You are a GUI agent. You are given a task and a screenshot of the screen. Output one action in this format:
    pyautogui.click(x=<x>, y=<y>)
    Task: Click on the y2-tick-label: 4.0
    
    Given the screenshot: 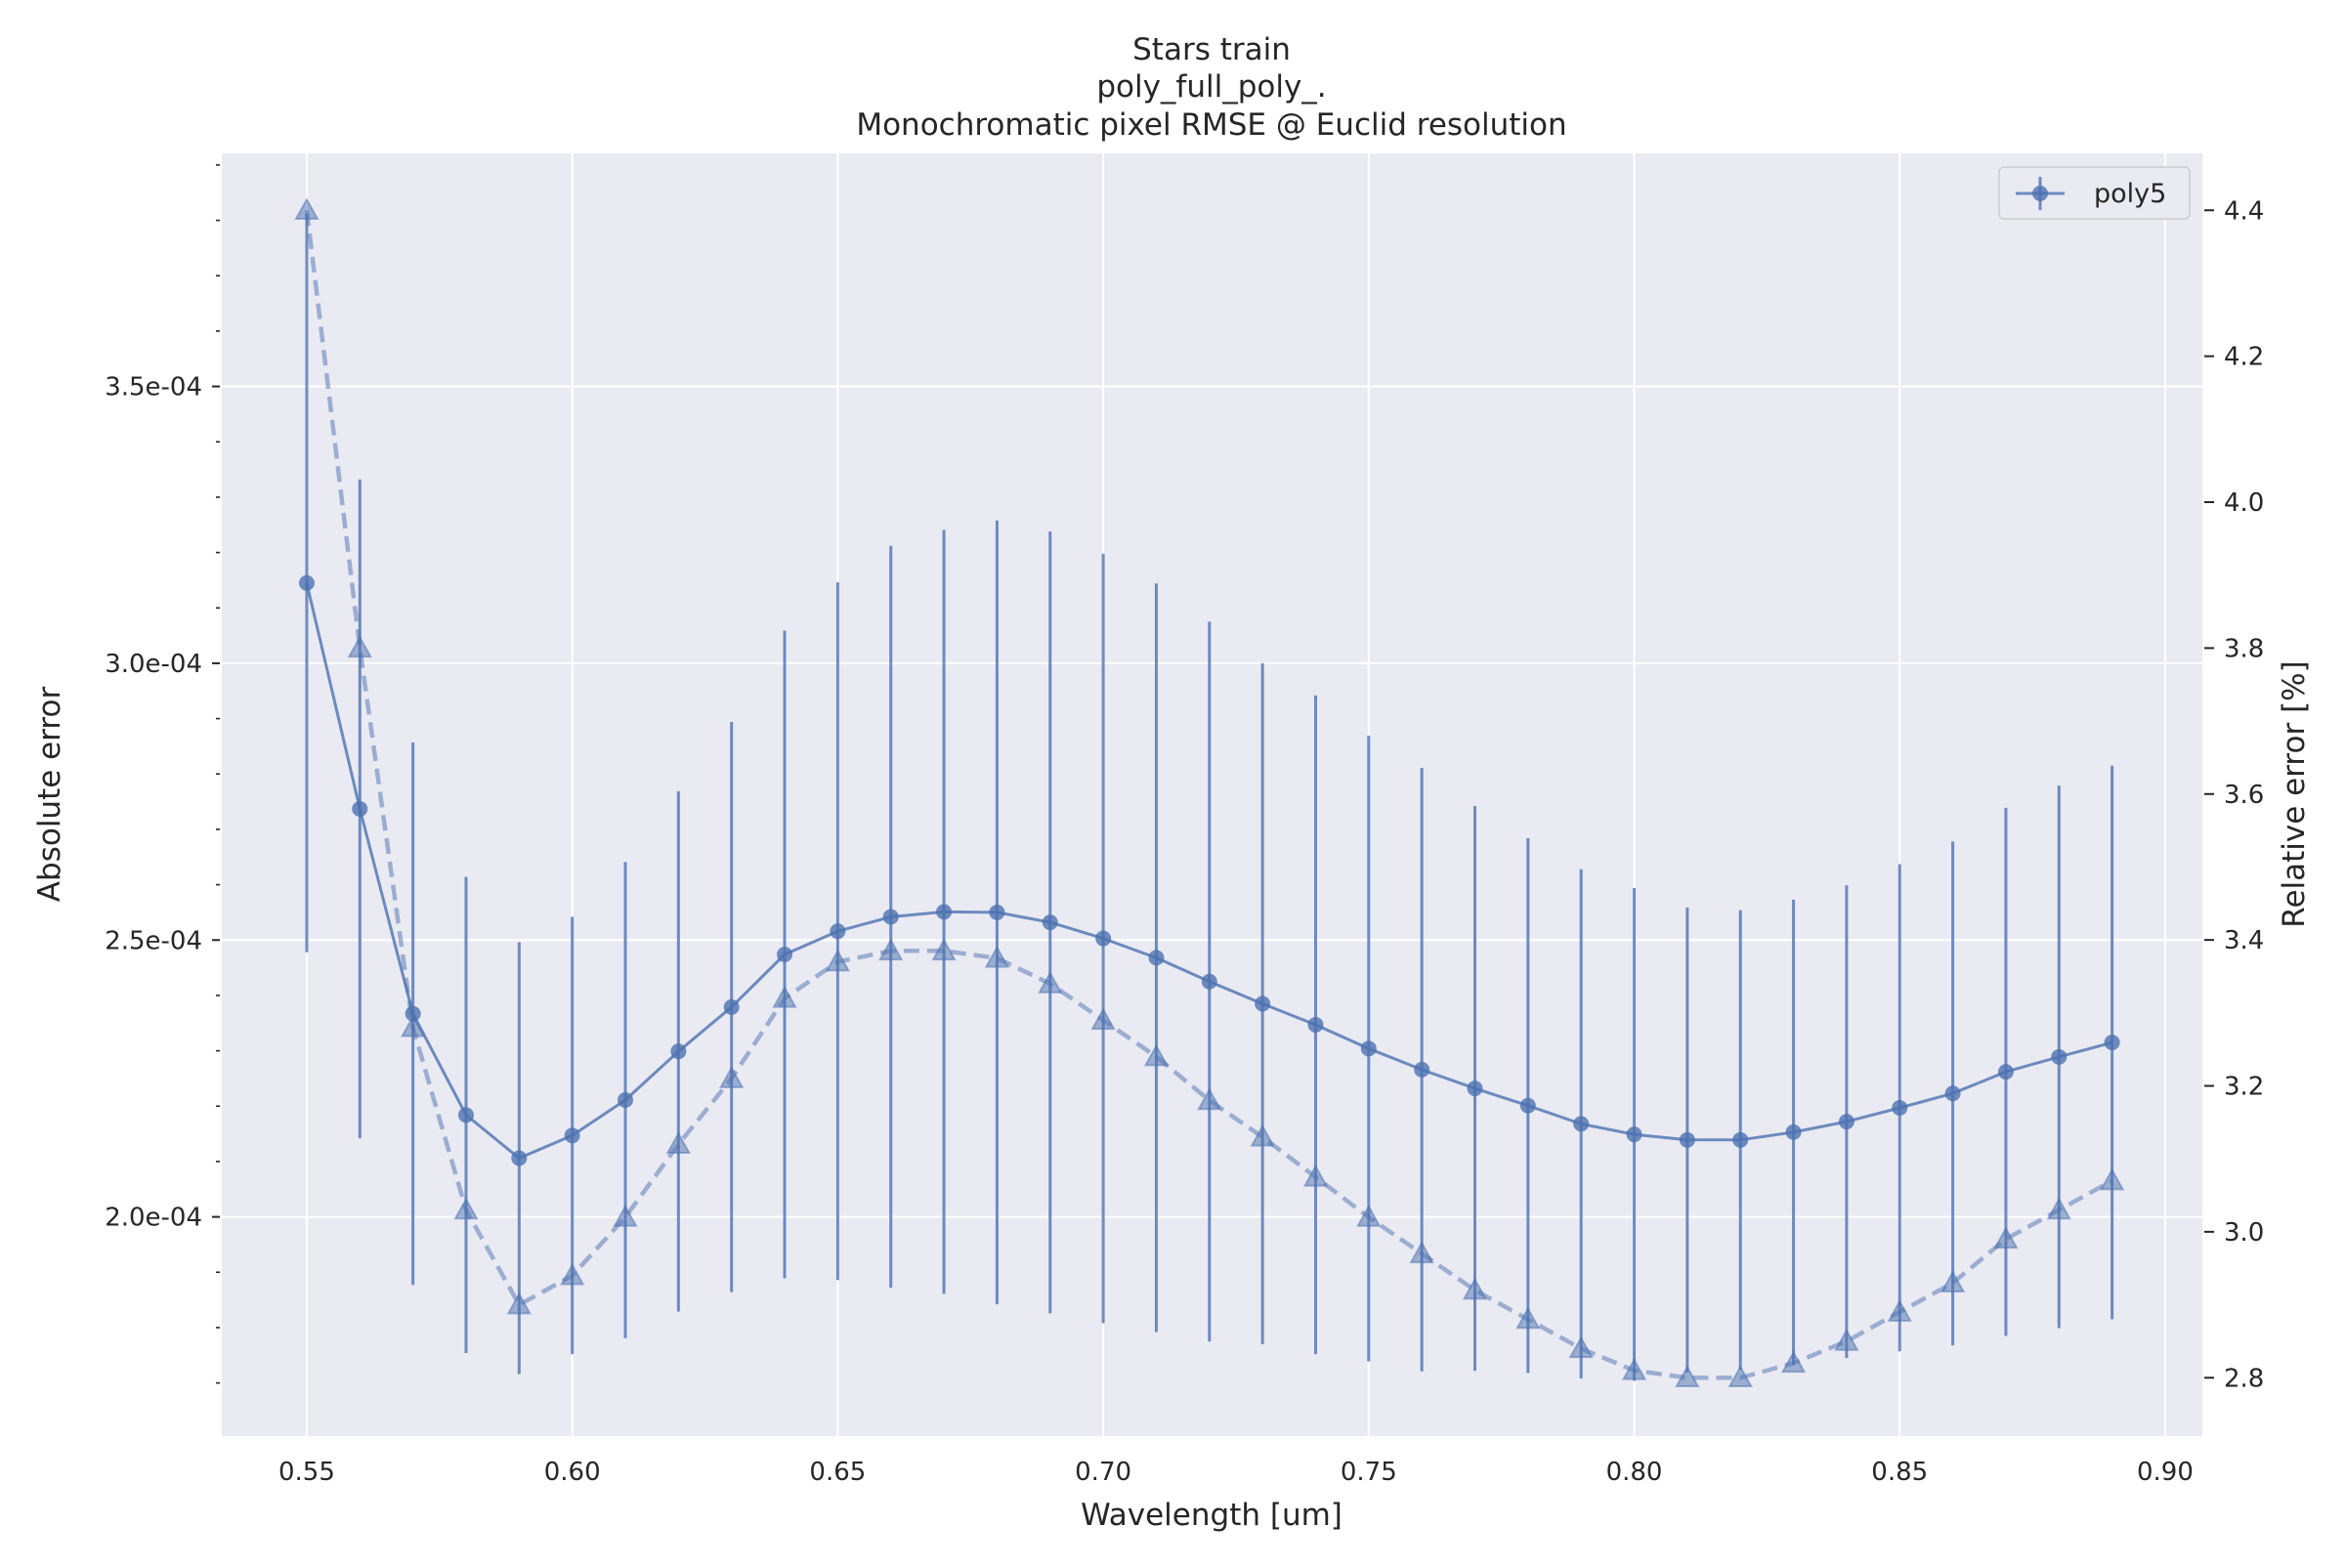 What is the action you would take?
    pyautogui.click(x=2244, y=503)
    